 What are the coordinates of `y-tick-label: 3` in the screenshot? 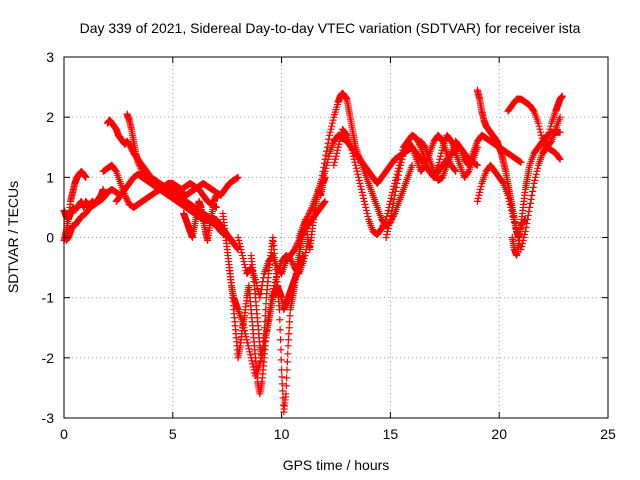 It's located at (50, 57).